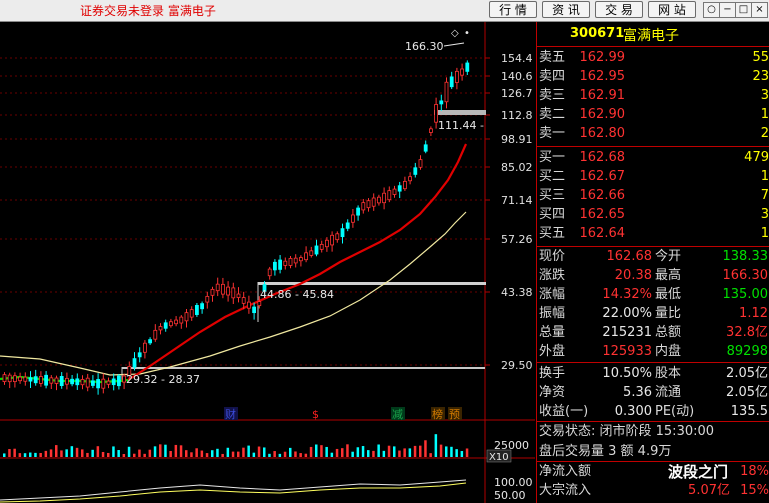  What do you see at coordinates (552, 256) in the screenshot?
I see `stat-label: 现价` at bounding box center [552, 256].